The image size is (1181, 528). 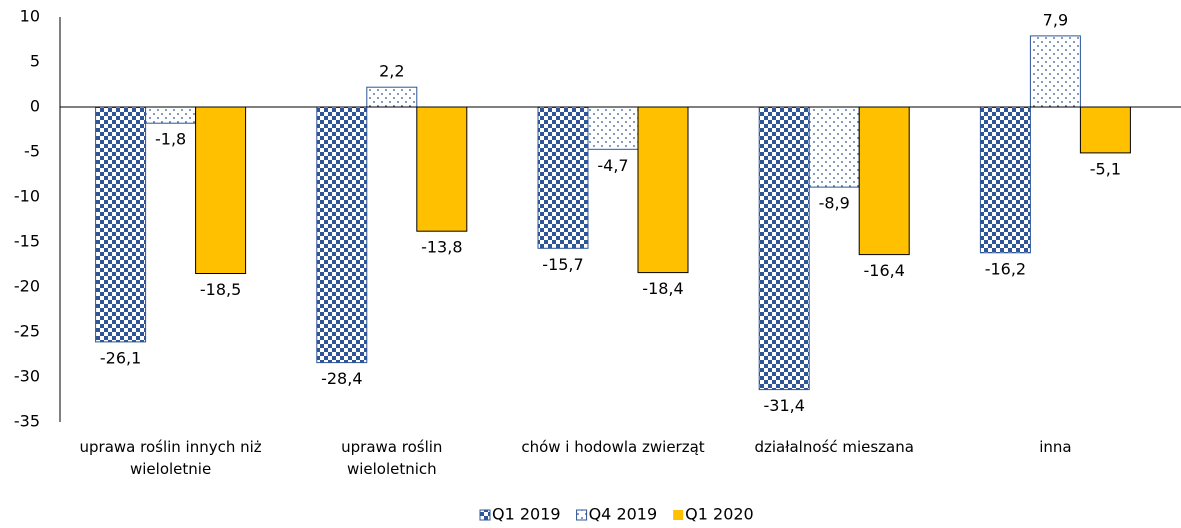 I want to click on x-tick-label: chów i hodowla zwierząt, so click(x=613, y=447).